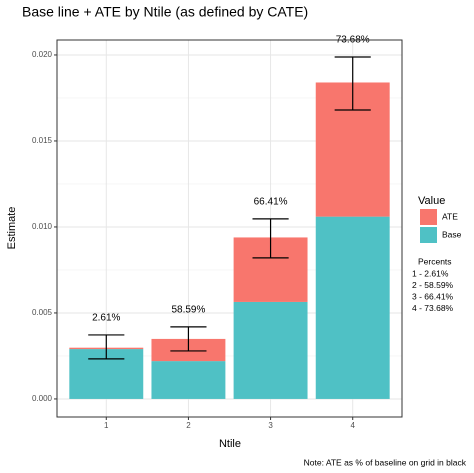 This screenshot has width=474, height=473. Describe the element at coordinates (12, 228) in the screenshot. I see `y-axis-label: Estimate` at that location.